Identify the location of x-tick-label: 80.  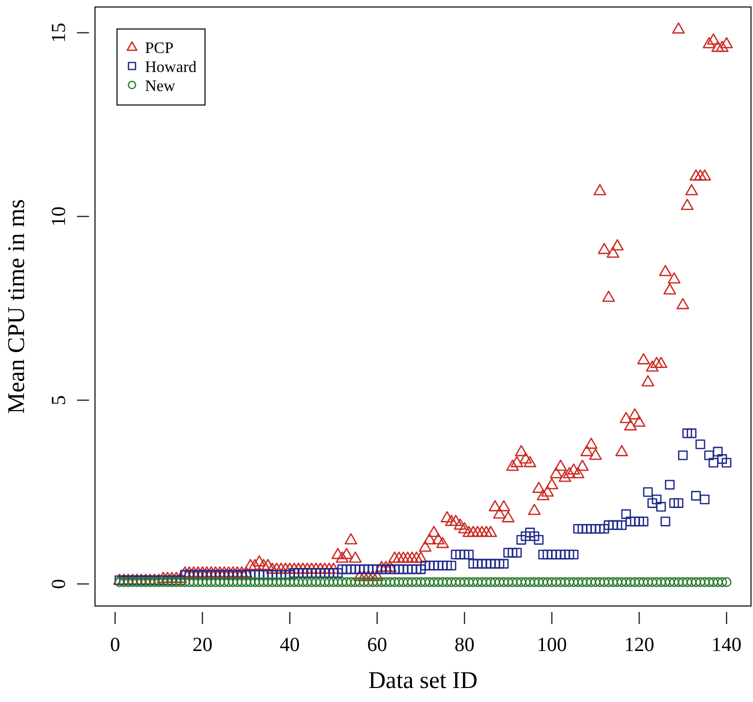
(464, 645).